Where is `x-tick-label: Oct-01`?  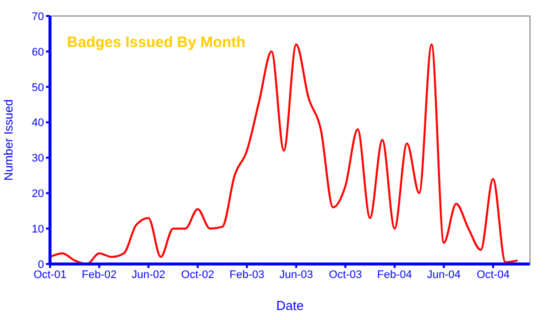 x-tick-label: Oct-01 is located at coordinates (50, 274).